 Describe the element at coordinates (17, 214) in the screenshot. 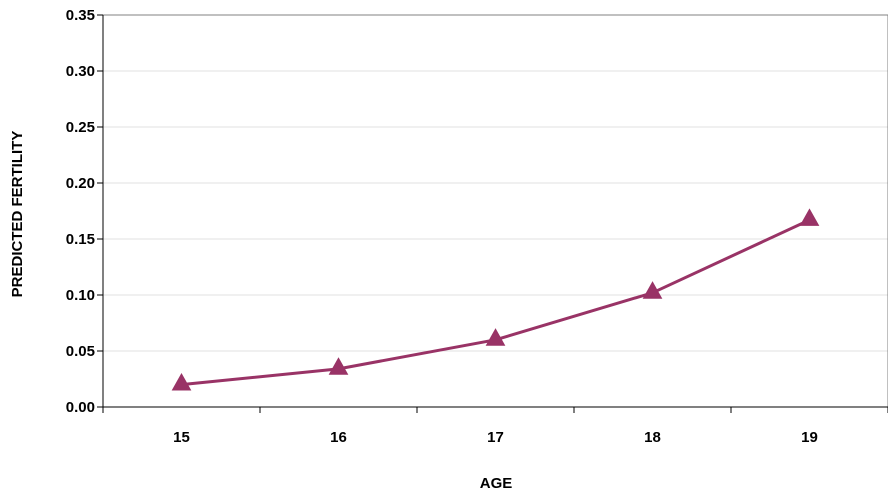

I see `y-axis-title: PREDICTED FERTILITY` at that location.